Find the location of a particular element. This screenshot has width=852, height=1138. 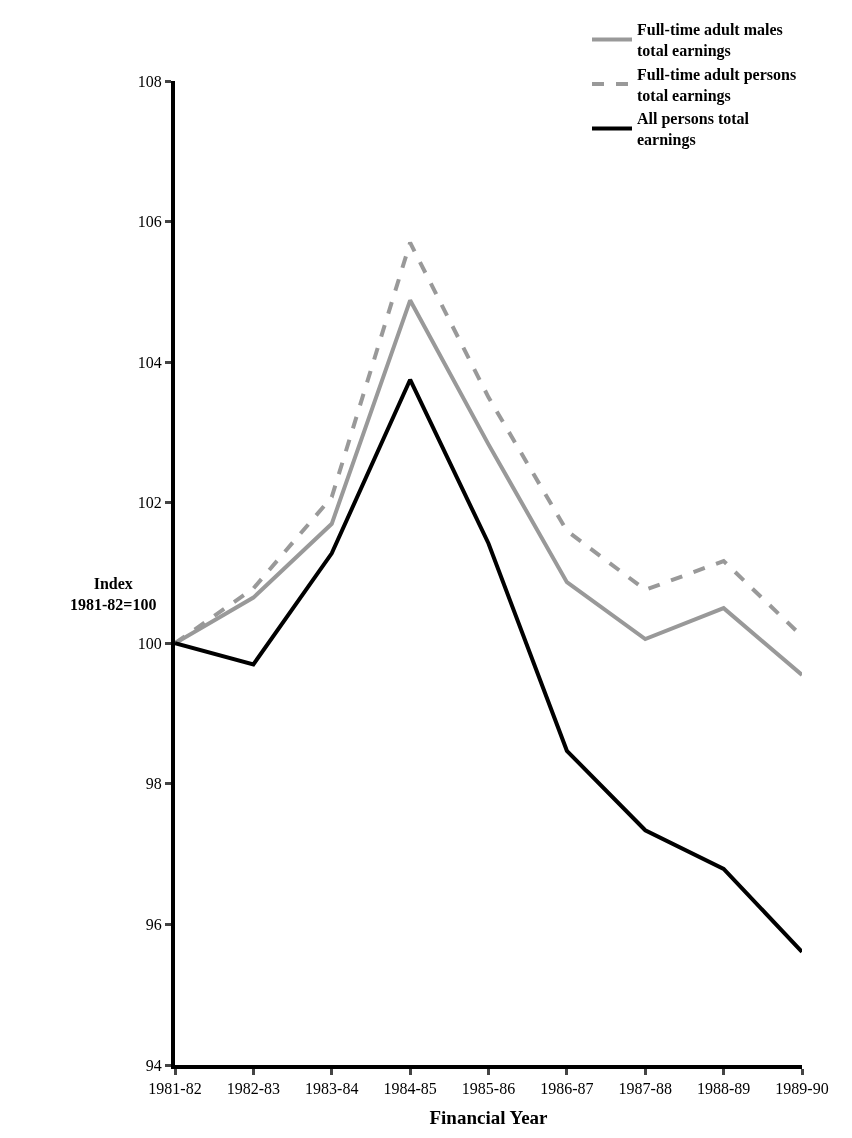

y-tick-label: 102 is located at coordinates (149, 503).